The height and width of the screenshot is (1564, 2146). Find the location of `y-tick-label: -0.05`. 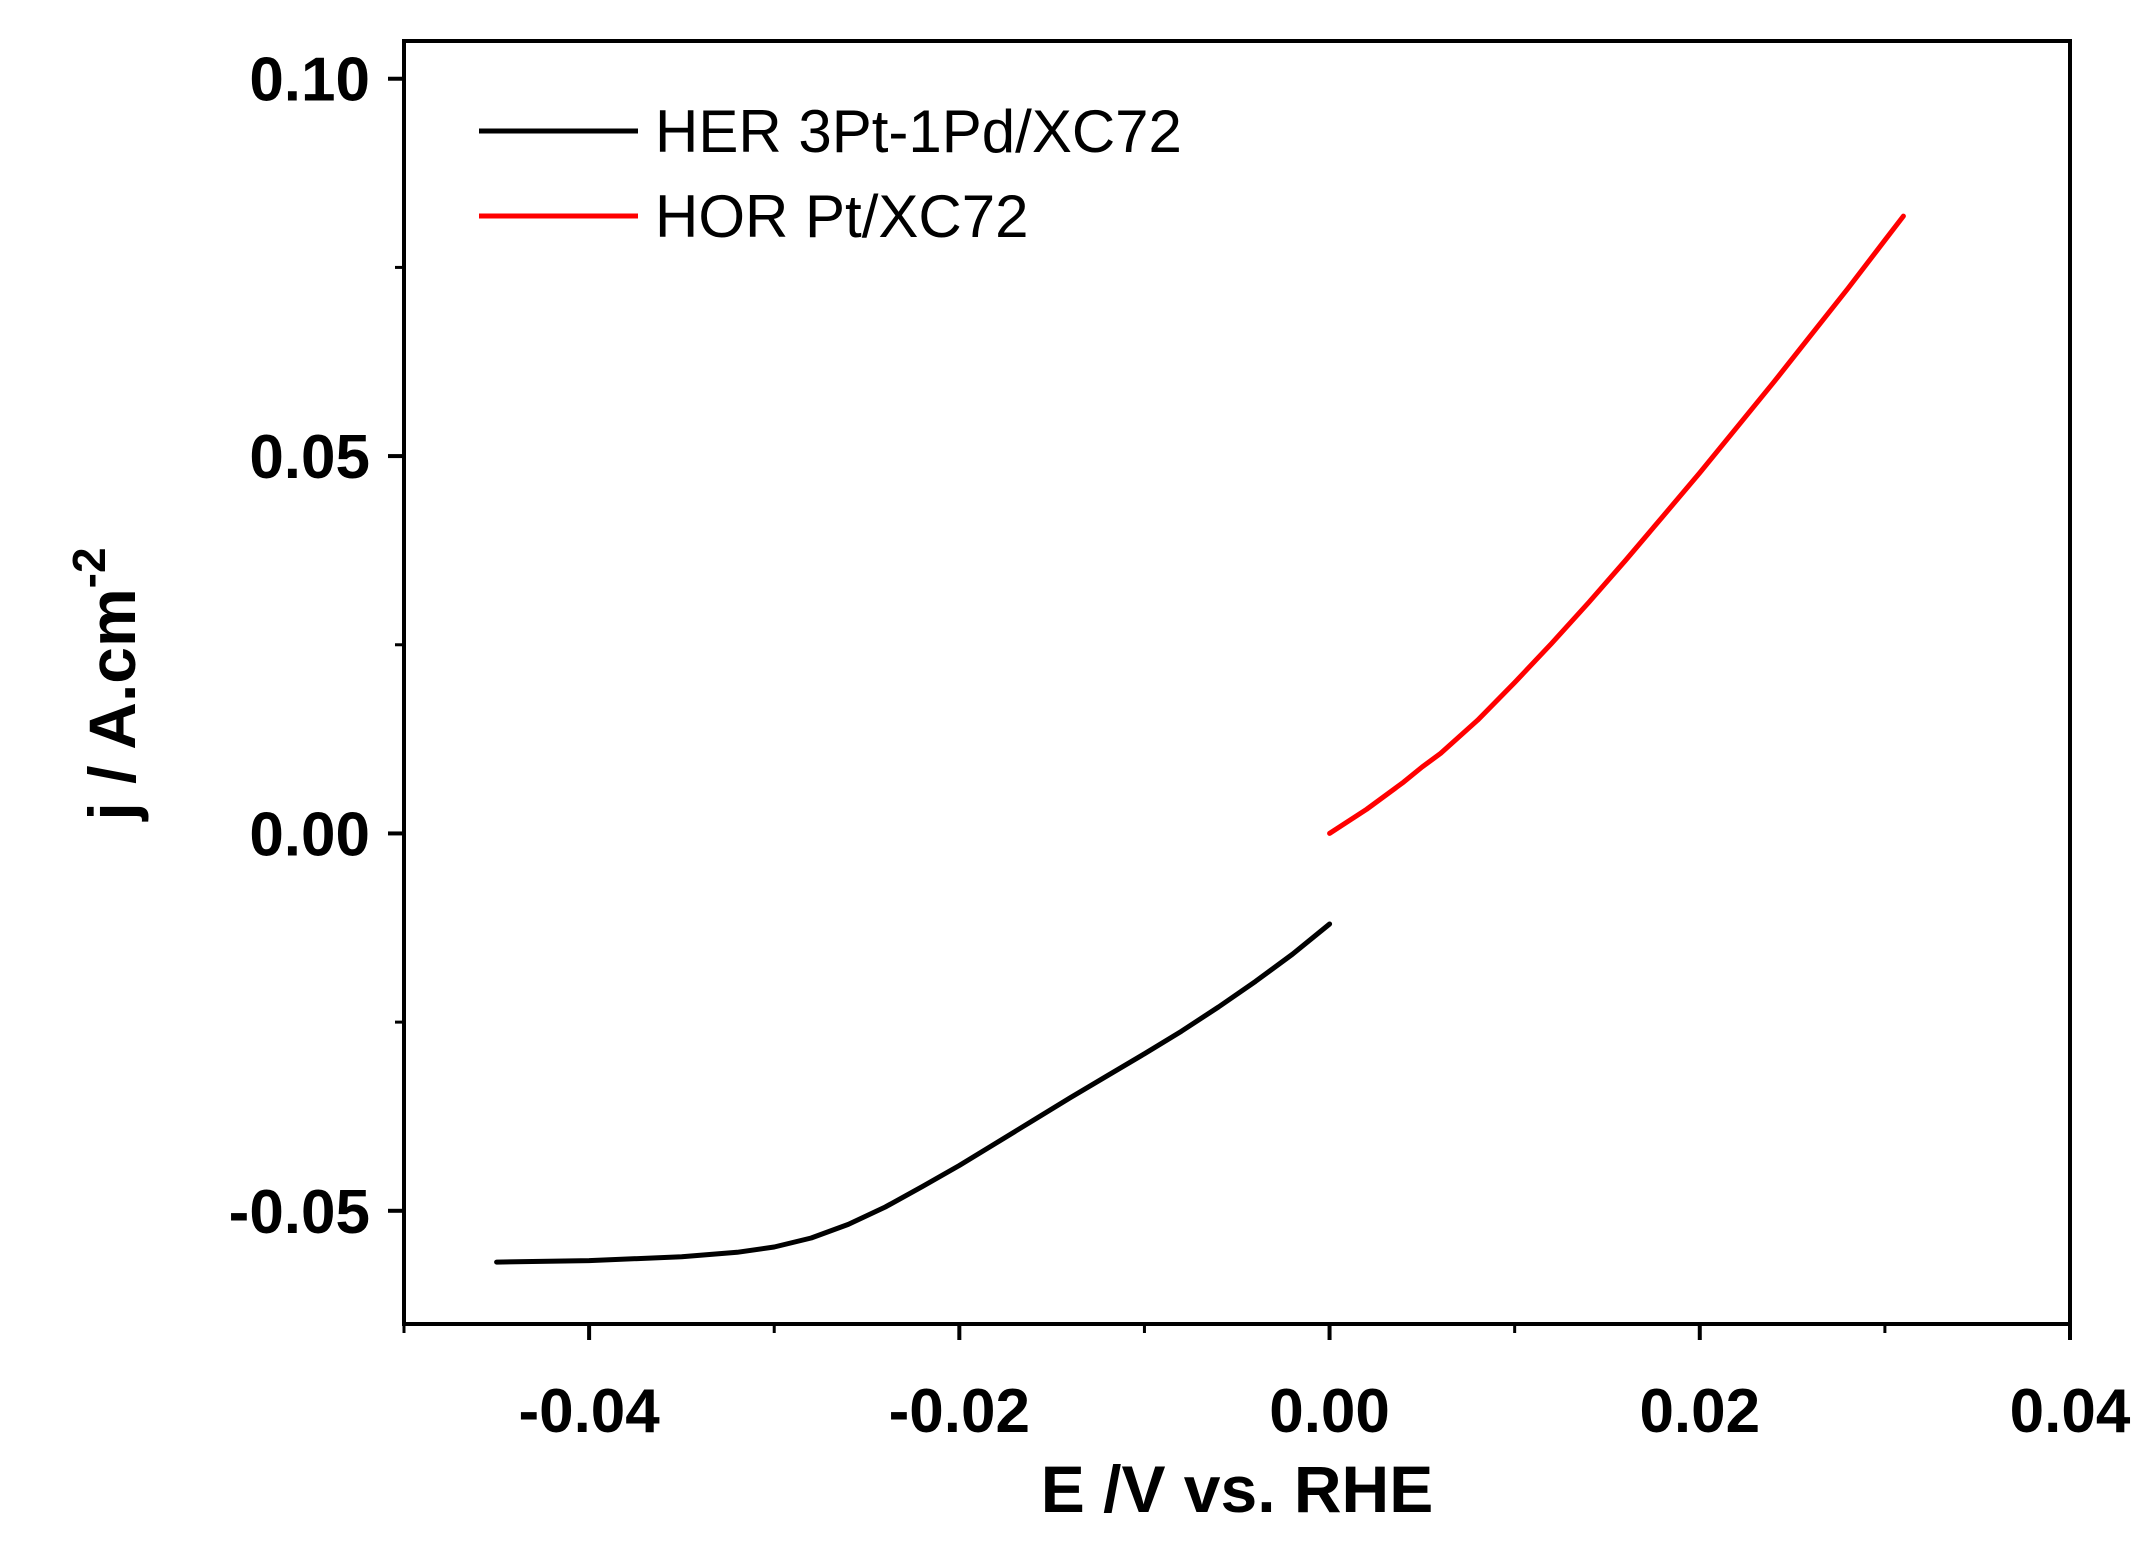

y-tick-label: -0.05 is located at coordinates (299, 1212).